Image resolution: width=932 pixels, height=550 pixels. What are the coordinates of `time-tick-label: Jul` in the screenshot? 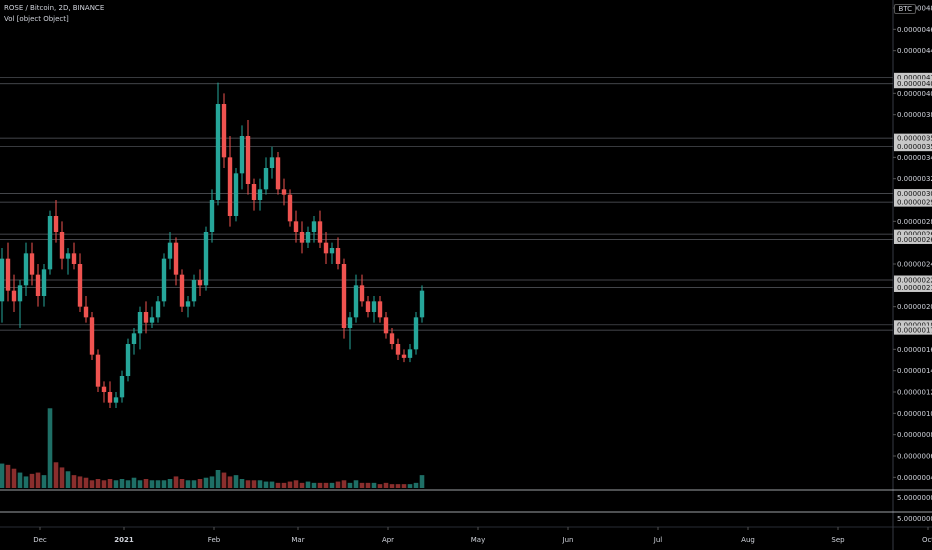 It's located at (658, 540).